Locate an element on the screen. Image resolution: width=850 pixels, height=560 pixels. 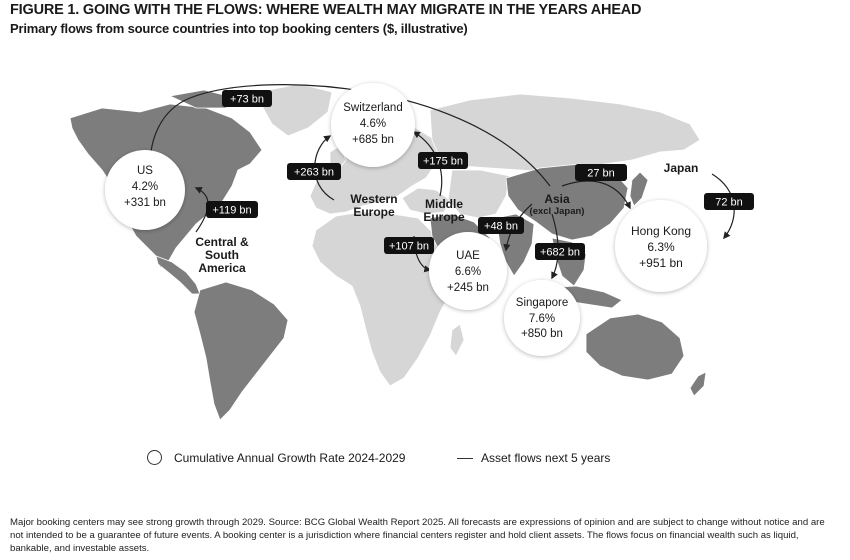
legend-circle-icon is located at coordinates (154, 457).